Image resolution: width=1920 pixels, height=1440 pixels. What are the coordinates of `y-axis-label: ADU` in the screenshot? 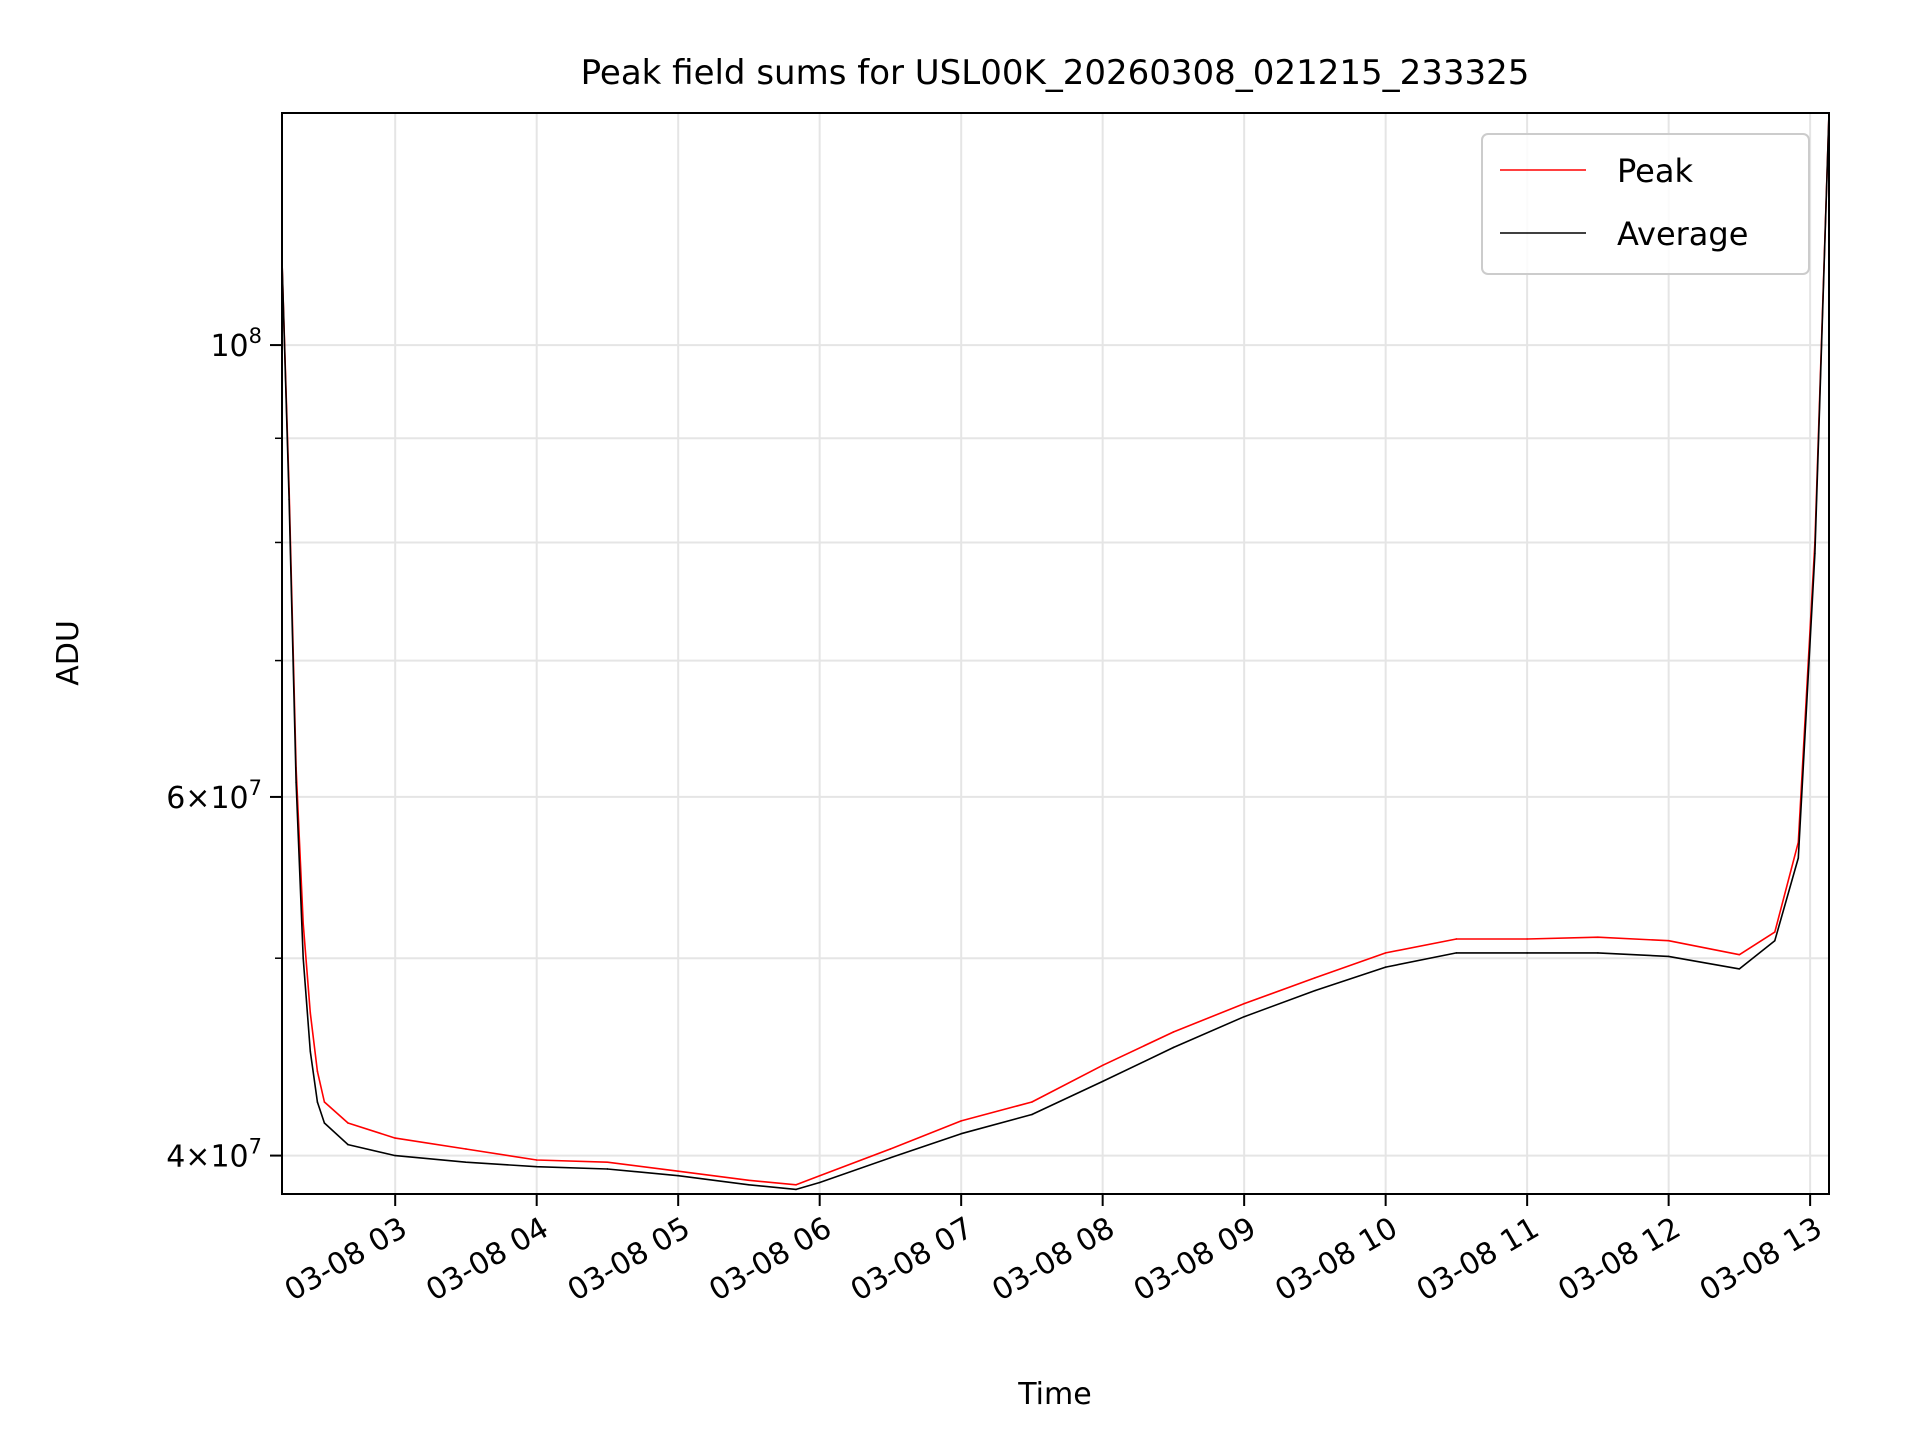 It's located at (68, 653).